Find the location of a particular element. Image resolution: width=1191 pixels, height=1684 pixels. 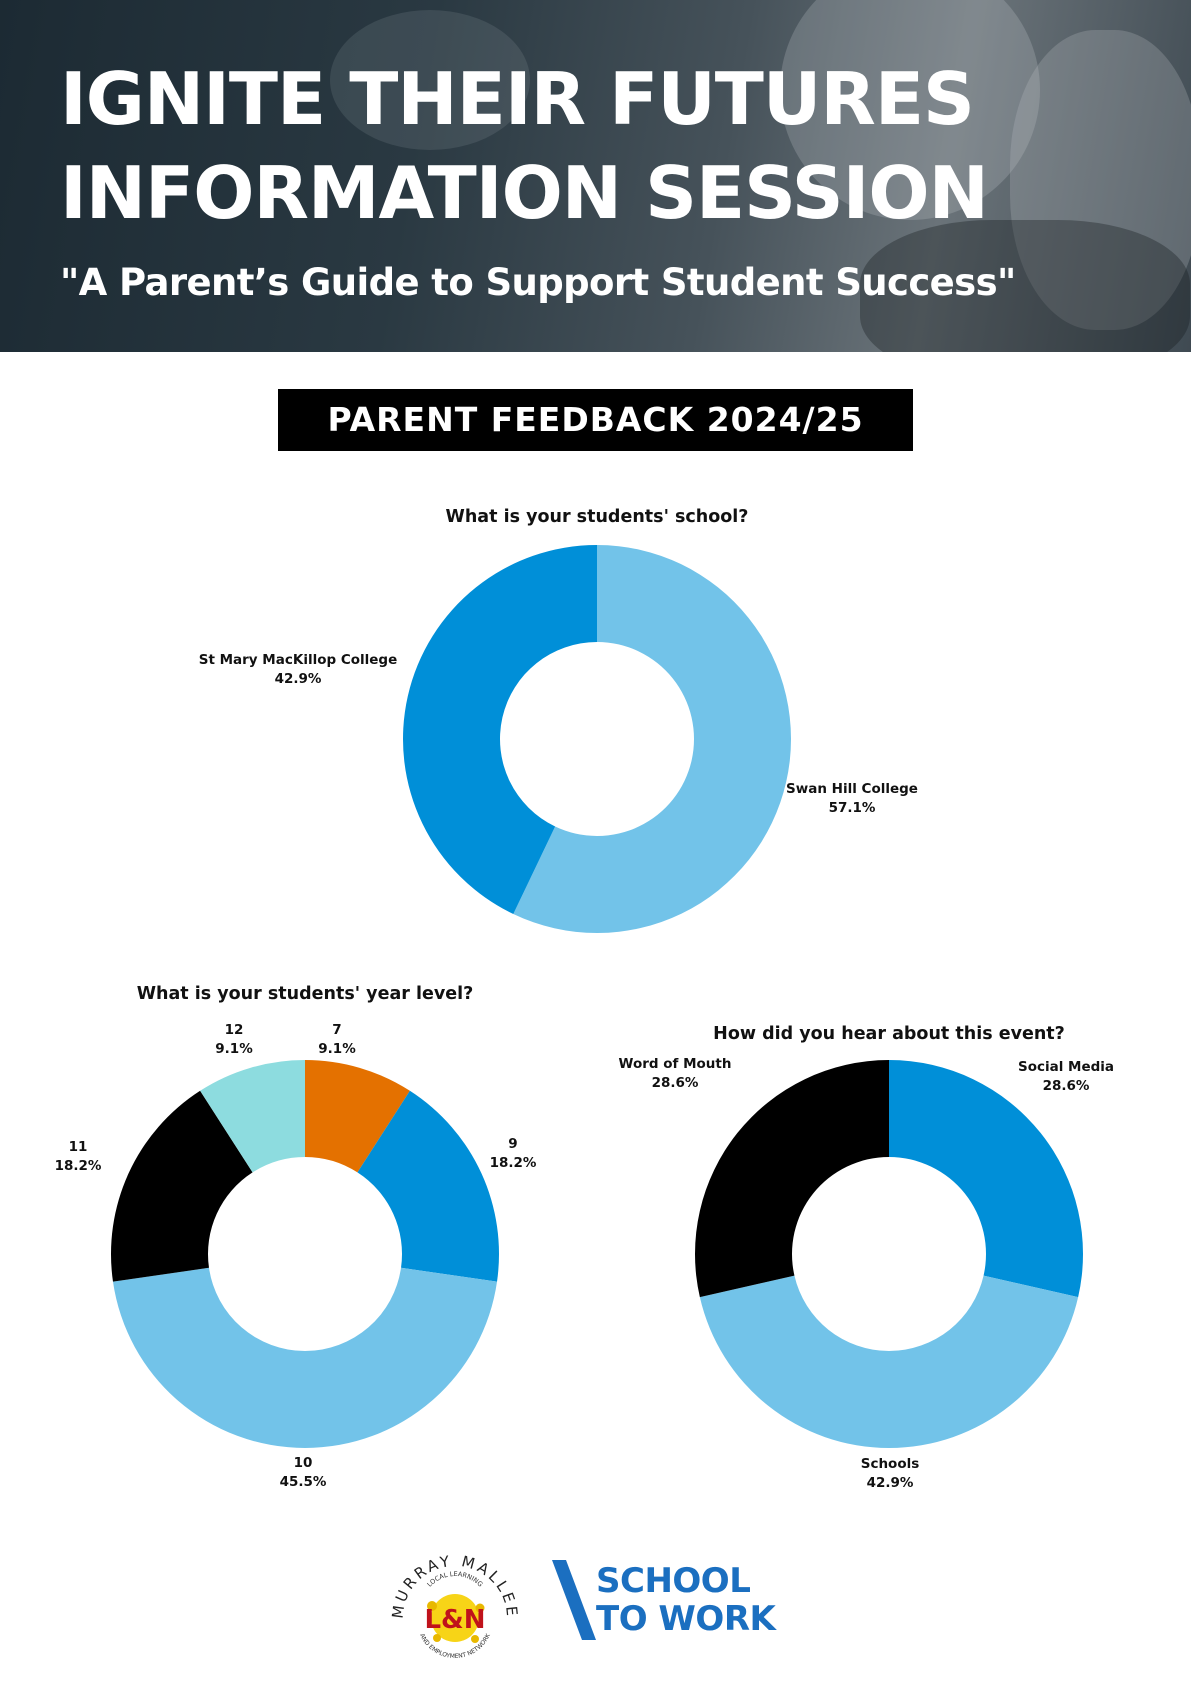

slice-label-word-of-mouth: Word of Mouth 28.6% is located at coordinates (675, 1074).